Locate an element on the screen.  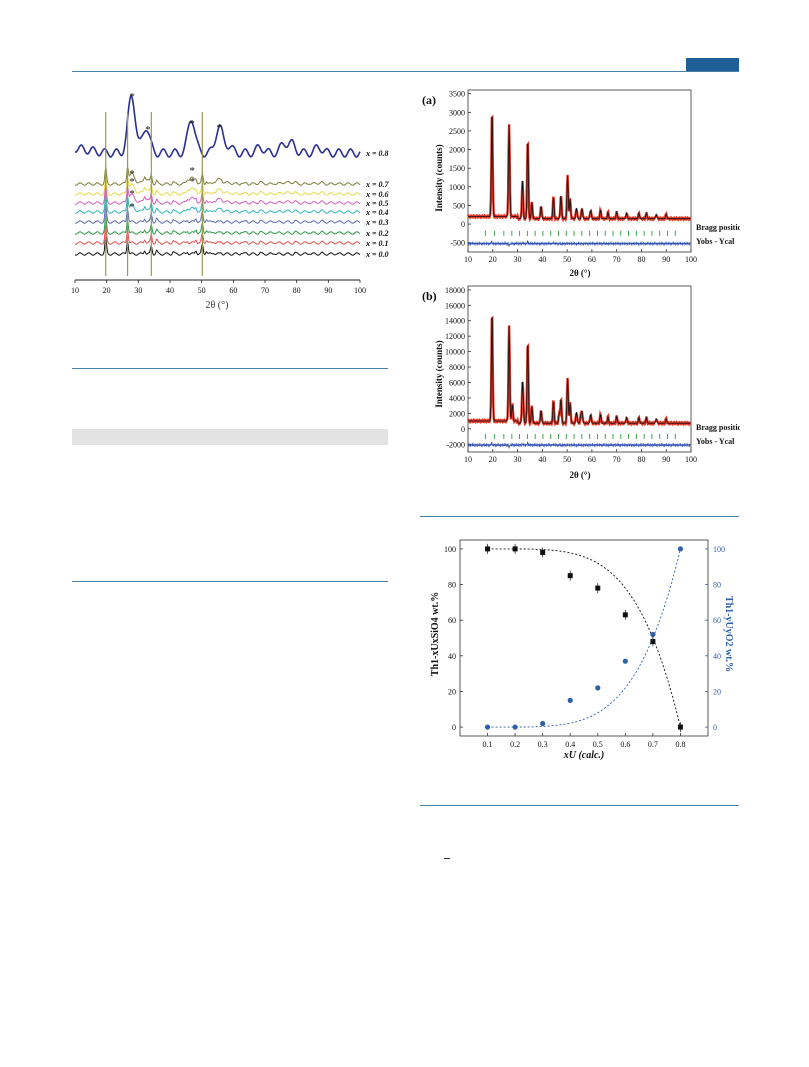
right-y-tick-label: 80 is located at coordinates (717, 585).